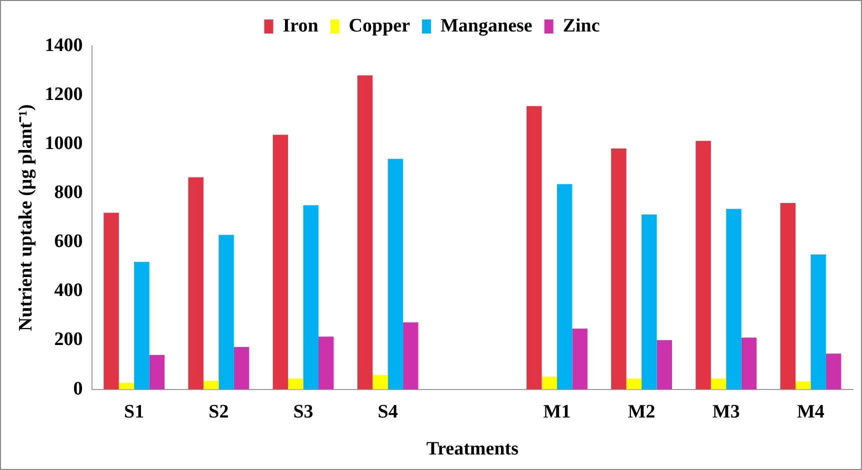 Image resolution: width=862 pixels, height=470 pixels. I want to click on y-tick-label: 800, so click(68, 193).